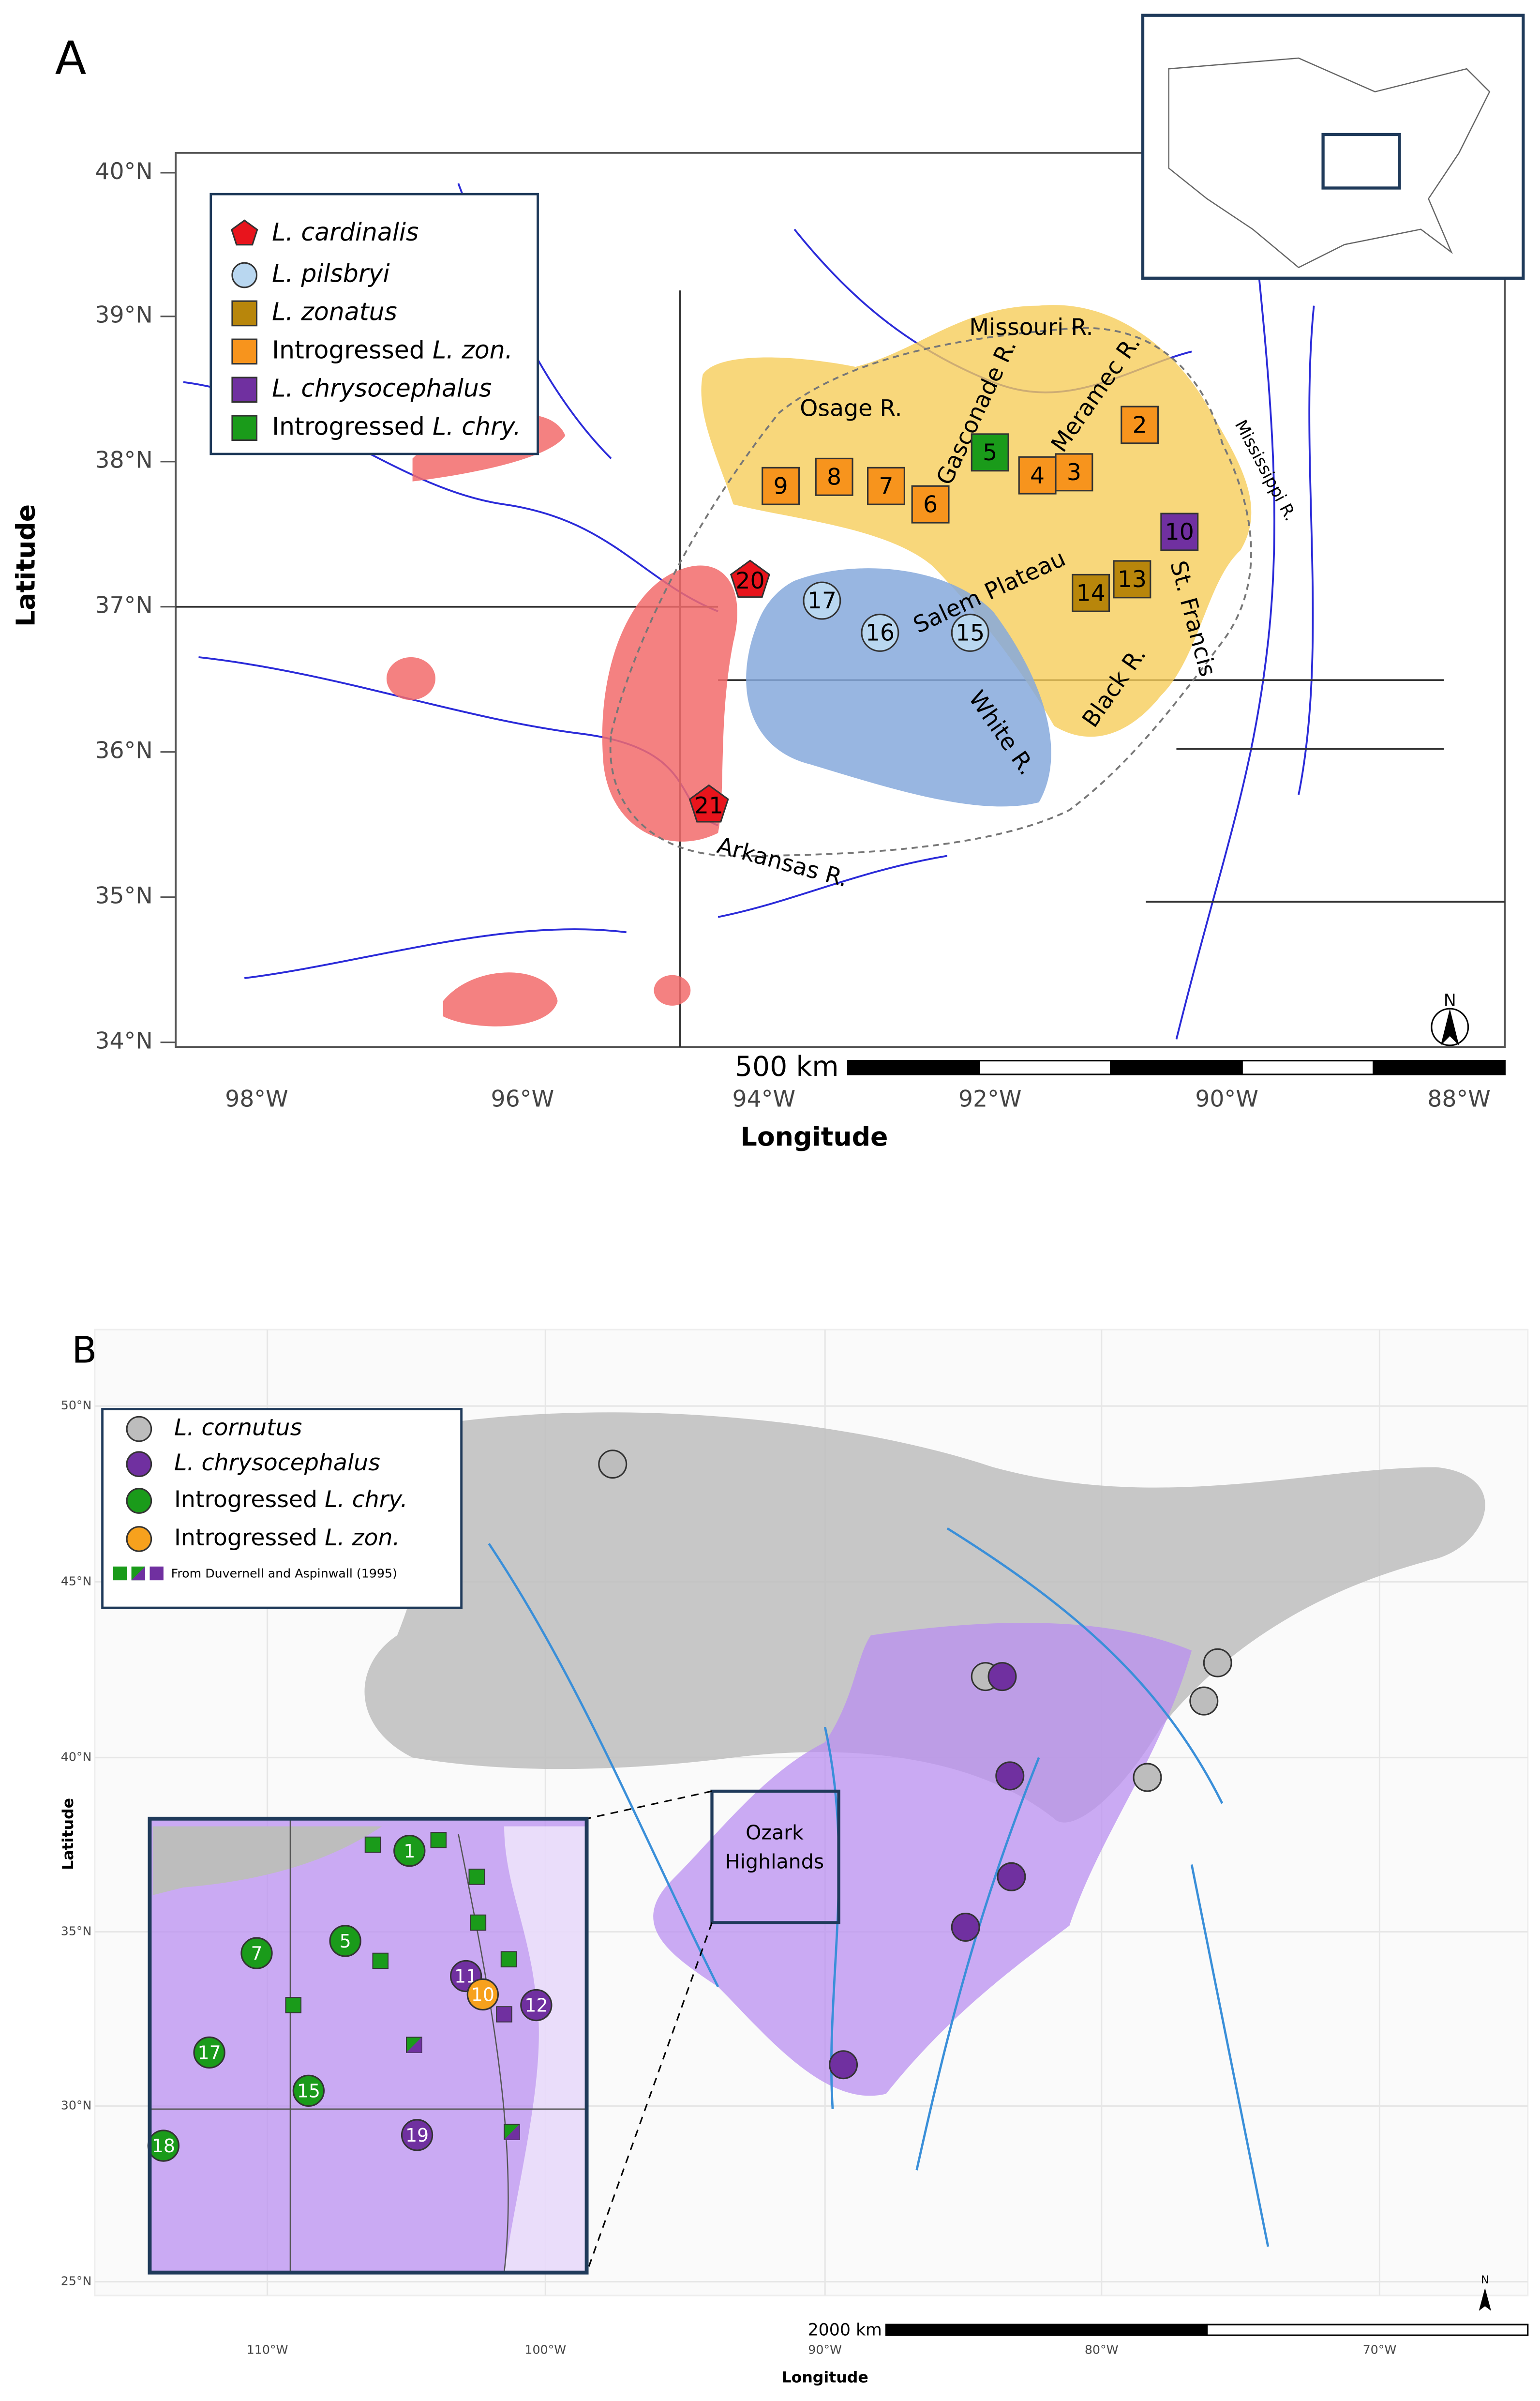  What do you see at coordinates (845, 2330) in the screenshot?
I see `scale-label: 2000 km` at bounding box center [845, 2330].